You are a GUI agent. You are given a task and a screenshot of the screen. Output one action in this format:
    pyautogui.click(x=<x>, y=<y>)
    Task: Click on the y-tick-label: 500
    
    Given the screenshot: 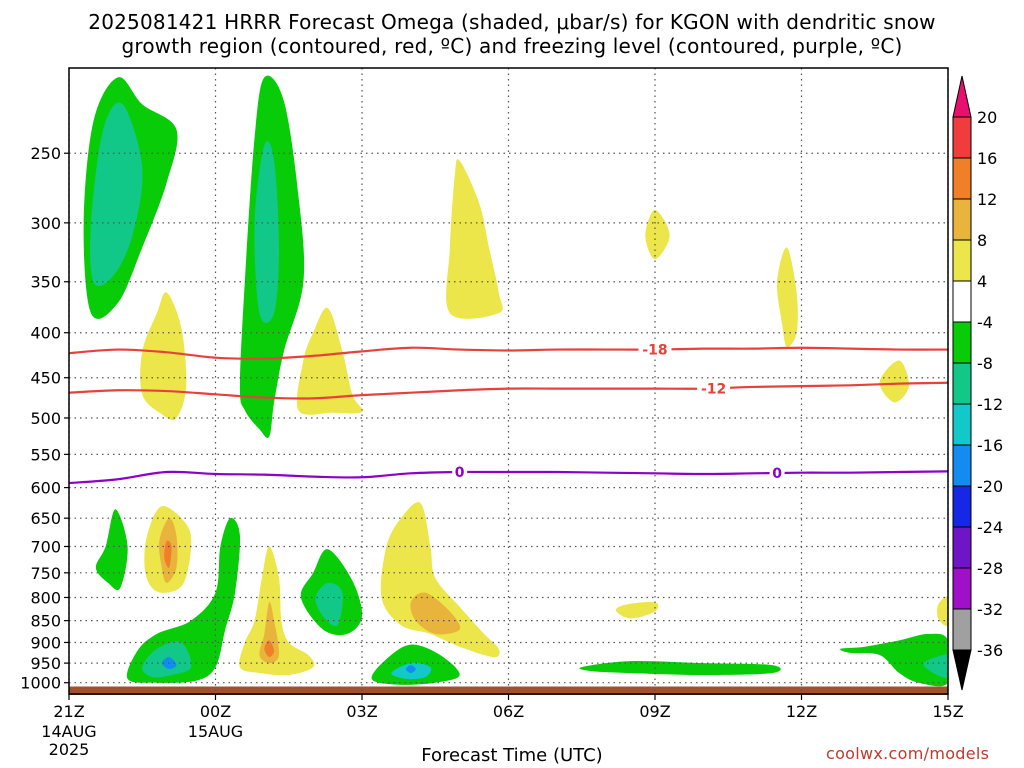 What is the action you would take?
    pyautogui.click(x=45, y=418)
    